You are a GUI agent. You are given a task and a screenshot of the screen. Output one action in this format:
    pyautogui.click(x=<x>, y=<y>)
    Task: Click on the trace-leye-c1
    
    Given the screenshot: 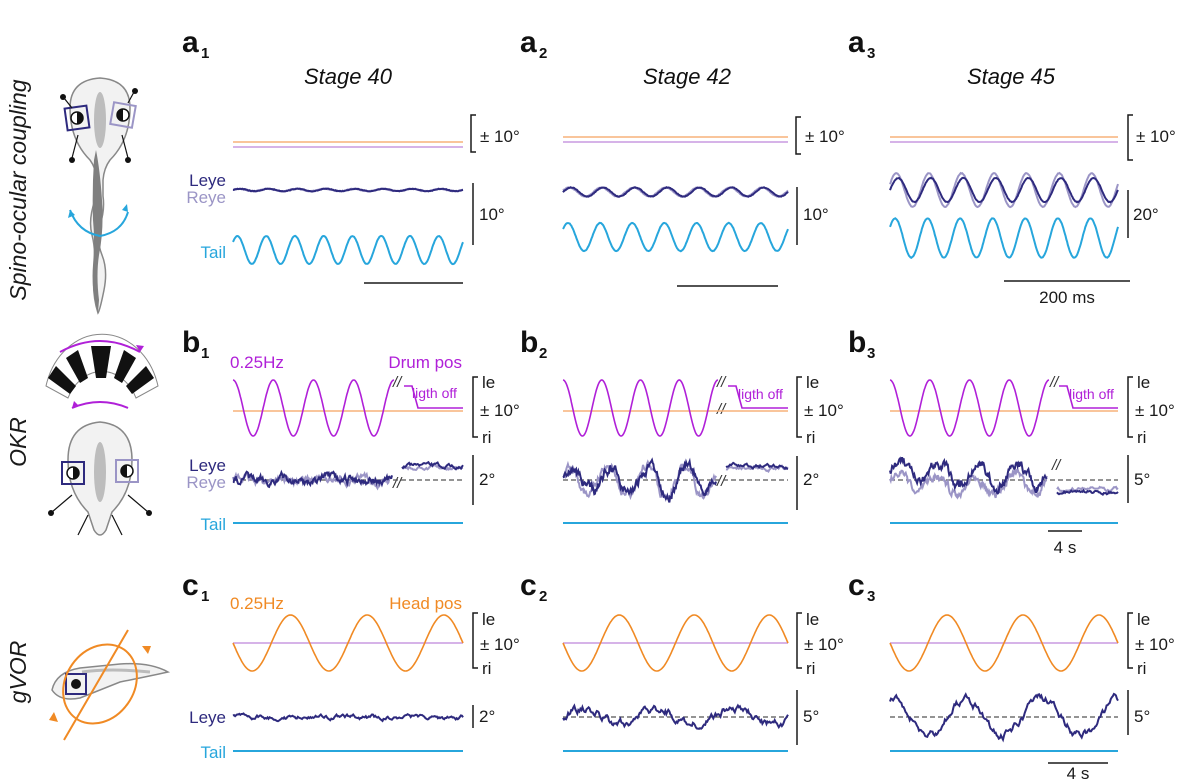 What is the action you would take?
    pyautogui.click(x=348, y=717)
    